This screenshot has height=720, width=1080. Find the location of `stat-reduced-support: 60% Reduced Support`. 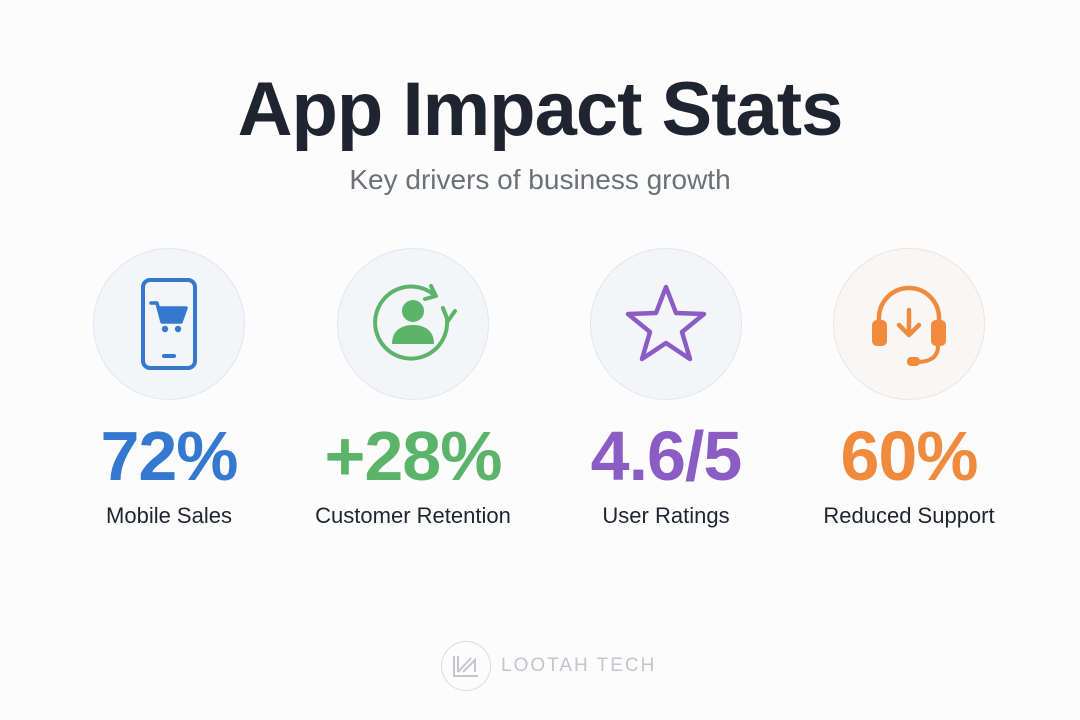

stat-reduced-support: 60% Reduced Support is located at coordinates (909, 389).